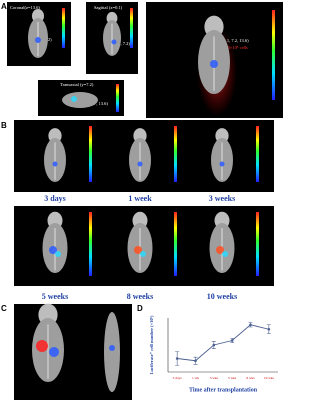 The width and height of the screenshot is (320, 400). I want to click on transaxial-body, so click(80, 100).